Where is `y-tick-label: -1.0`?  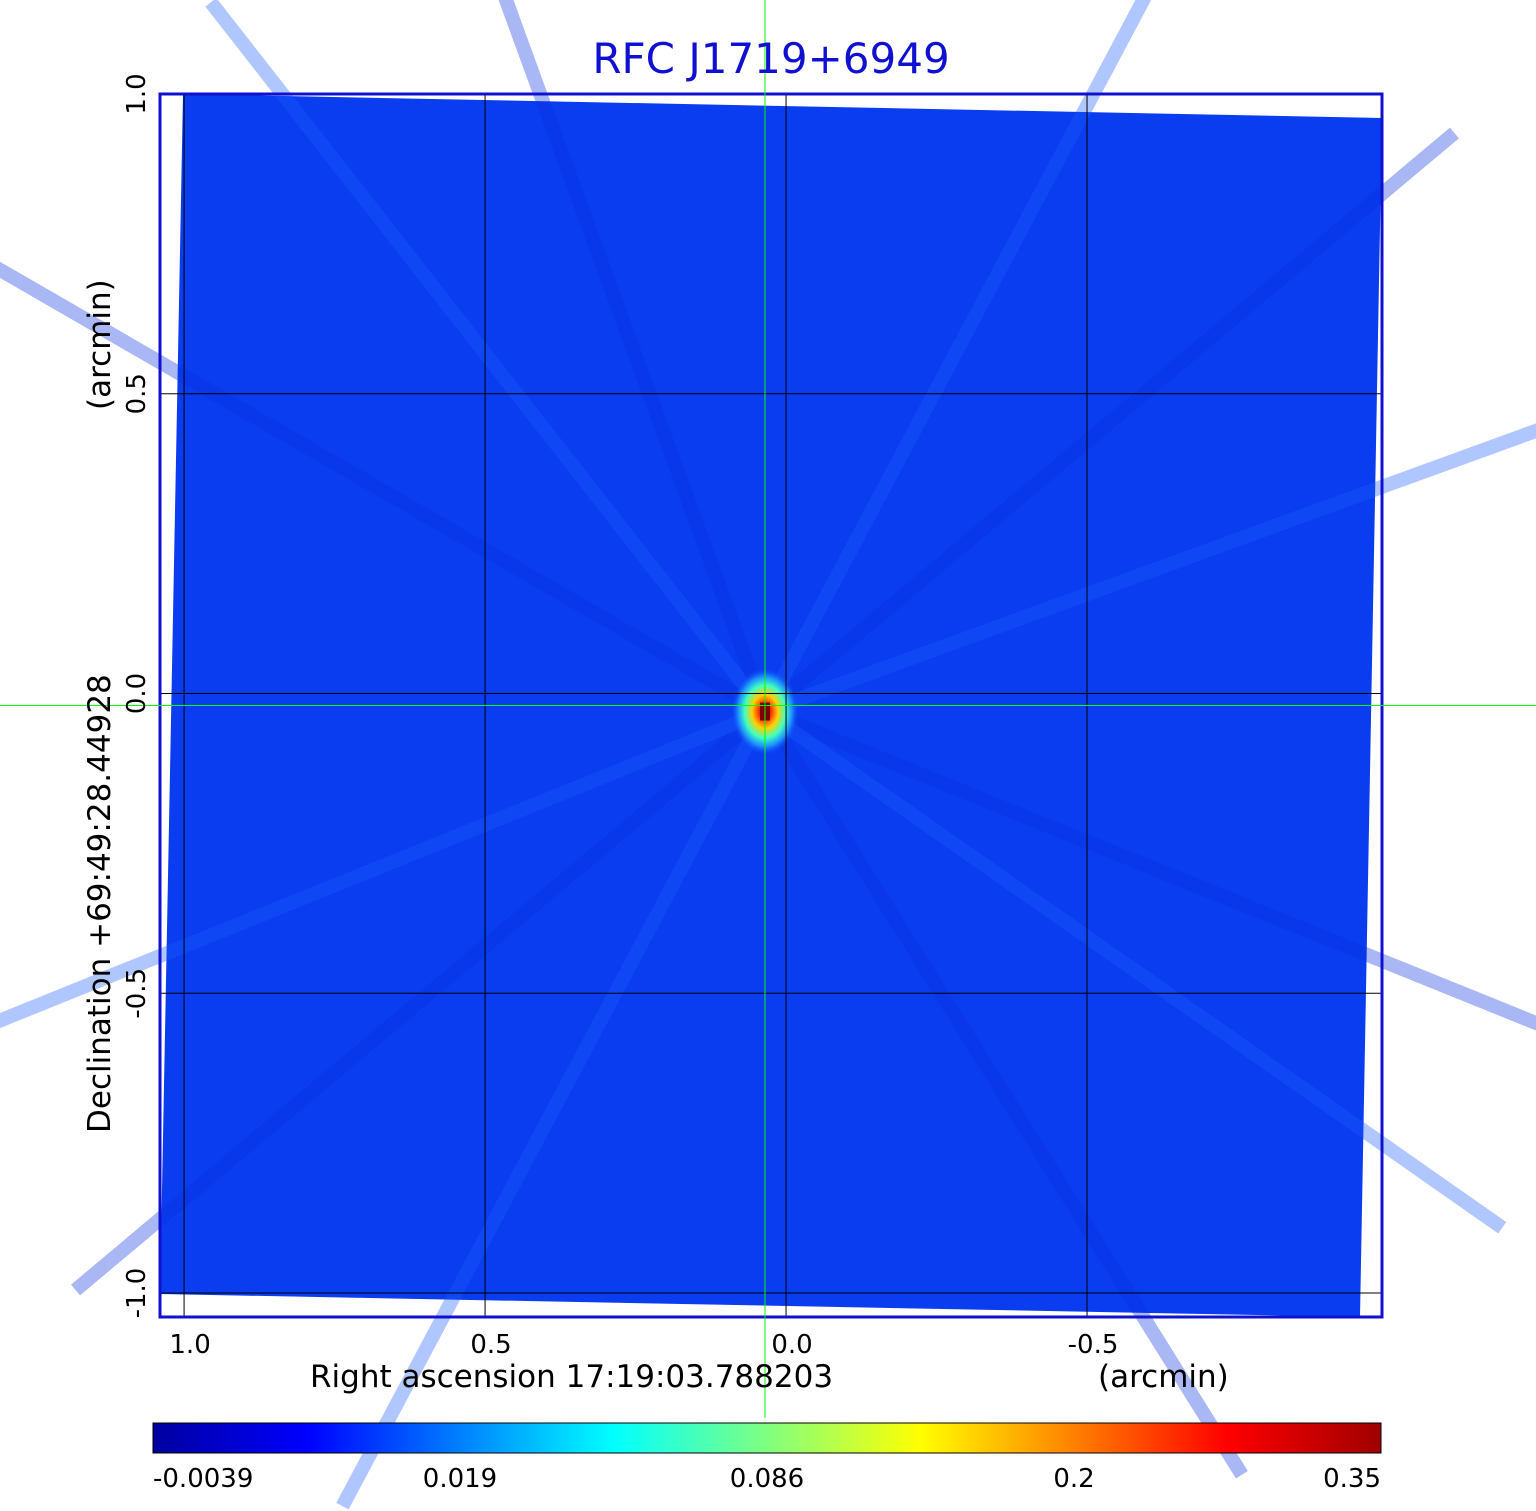 y-tick-label: -1.0 is located at coordinates (137, 1293).